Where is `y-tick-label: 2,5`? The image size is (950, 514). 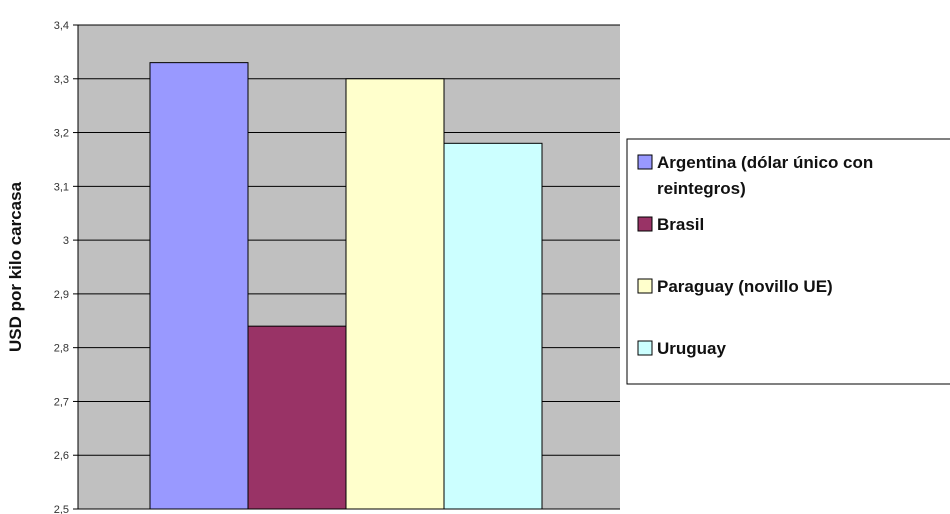 y-tick-label: 2,5 is located at coordinates (61, 509).